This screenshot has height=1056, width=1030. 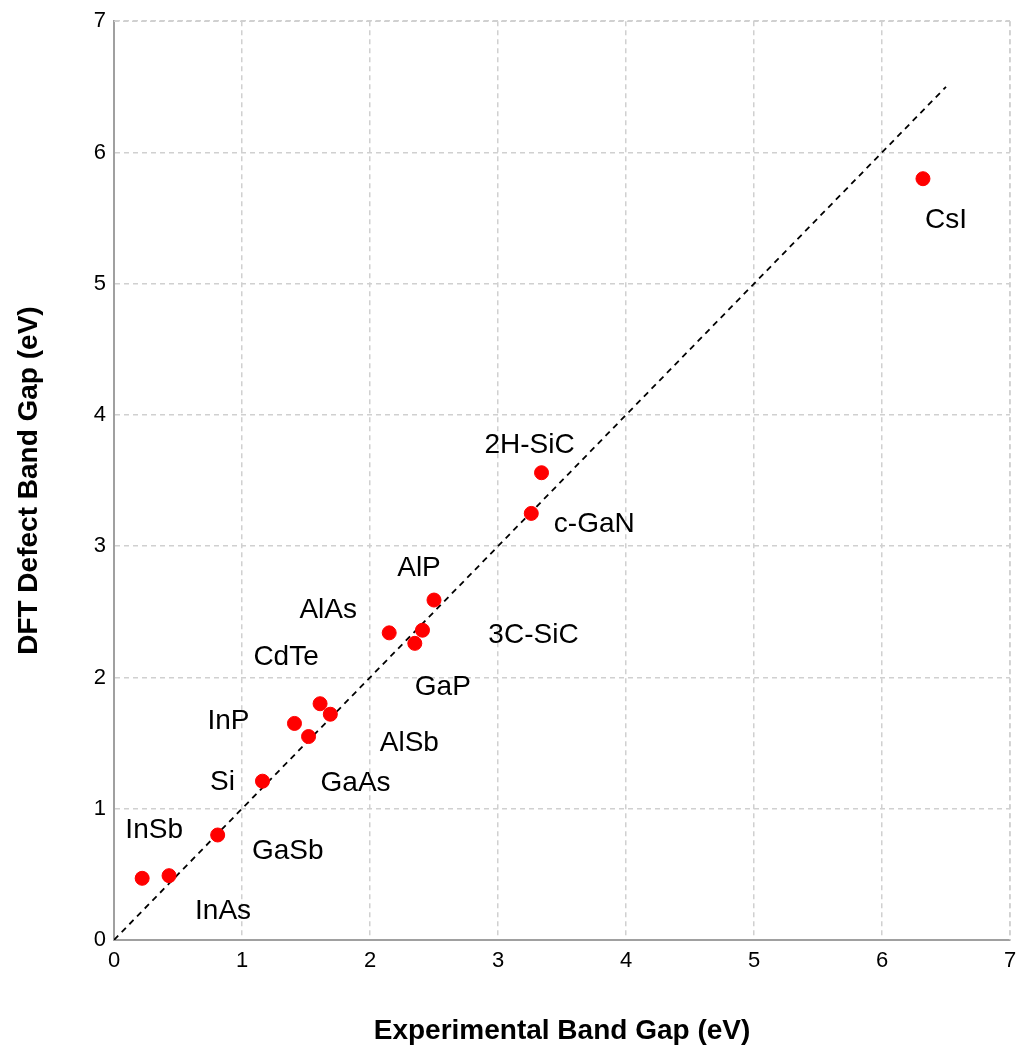 What do you see at coordinates (754, 960) in the screenshot?
I see `x-tick-label: 5` at bounding box center [754, 960].